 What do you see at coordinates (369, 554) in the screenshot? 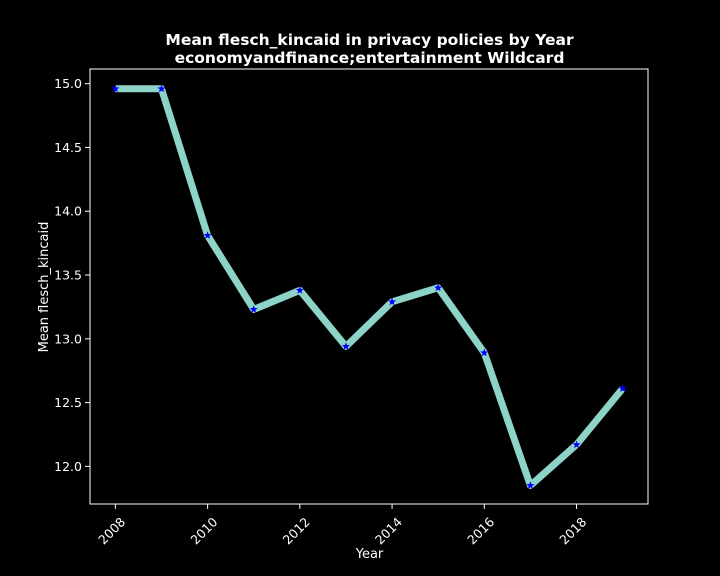
I see `x-axis-label: Year` at bounding box center [369, 554].